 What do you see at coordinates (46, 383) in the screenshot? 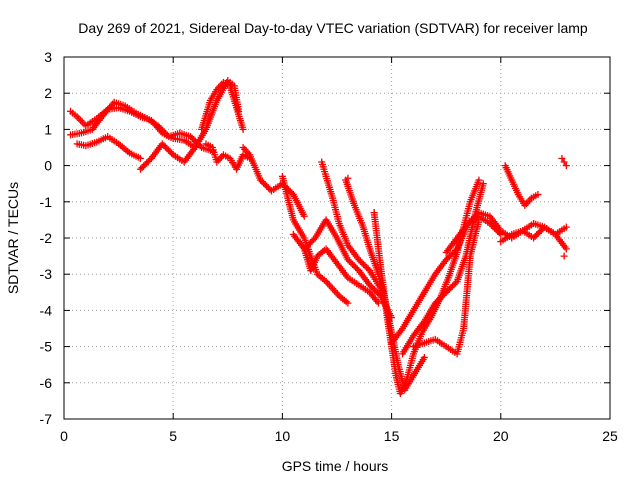
I see `y-tick-label: -6` at bounding box center [46, 383].